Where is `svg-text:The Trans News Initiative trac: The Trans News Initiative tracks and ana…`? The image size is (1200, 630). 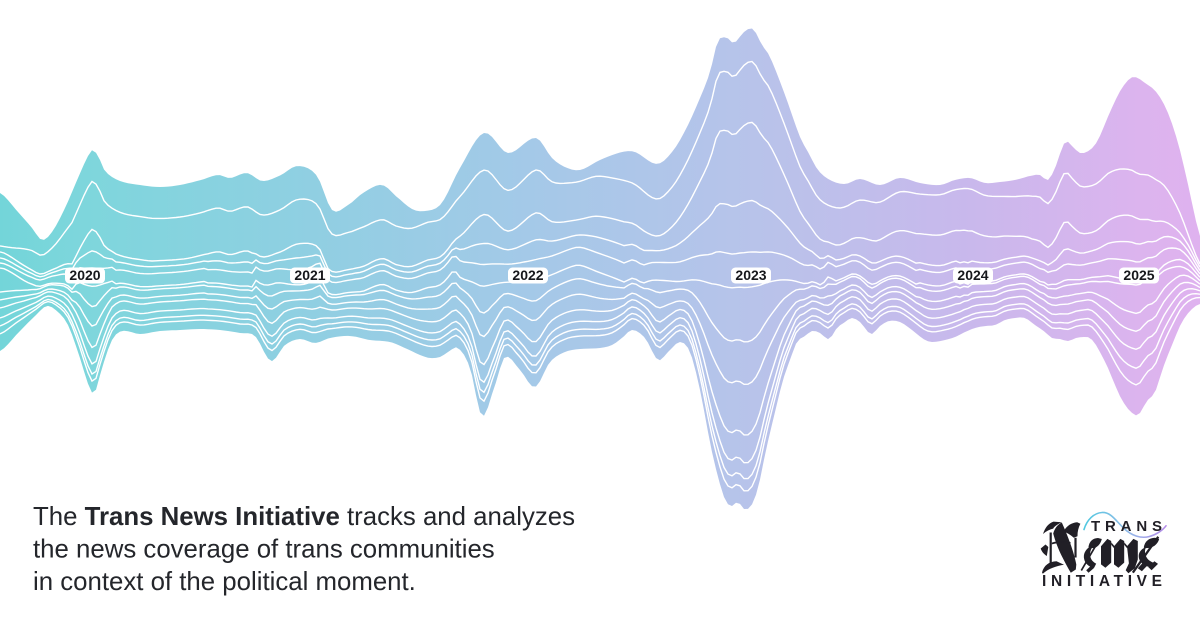
svg-text:The Trans News Initiative trac: The Trans News Initiative tracks and ana… is located at coordinates (304, 517).